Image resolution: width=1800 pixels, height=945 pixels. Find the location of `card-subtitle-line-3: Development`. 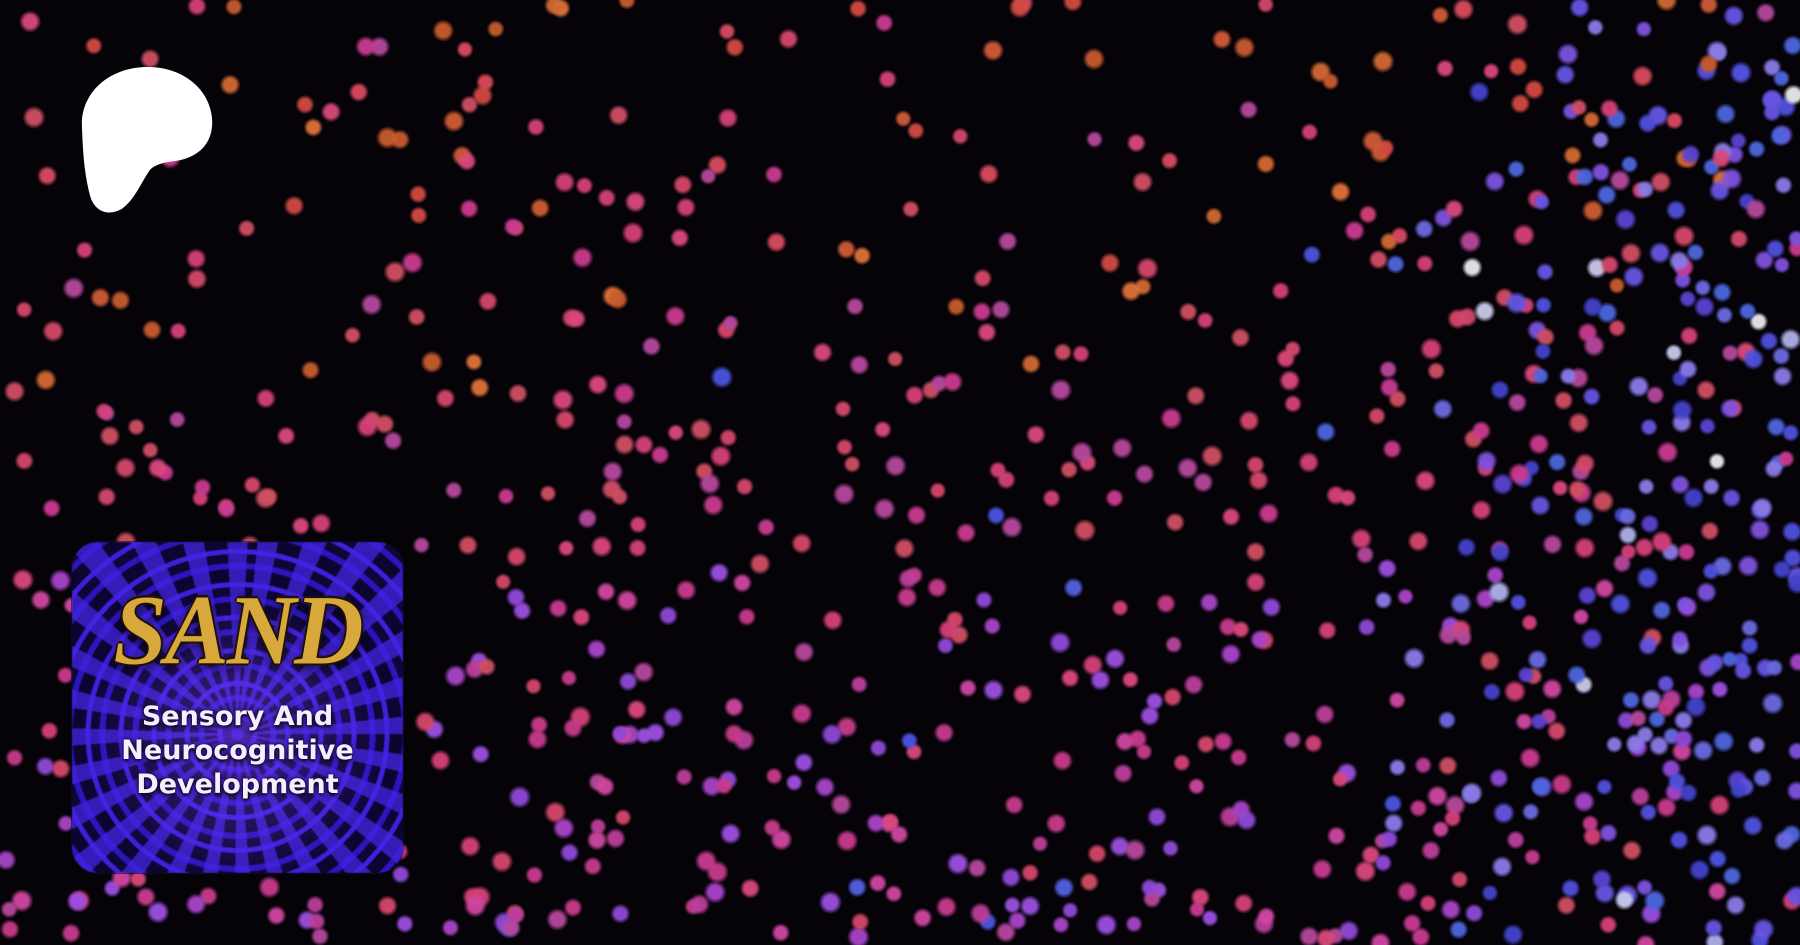

card-subtitle-line-3: Development is located at coordinates (237, 784).